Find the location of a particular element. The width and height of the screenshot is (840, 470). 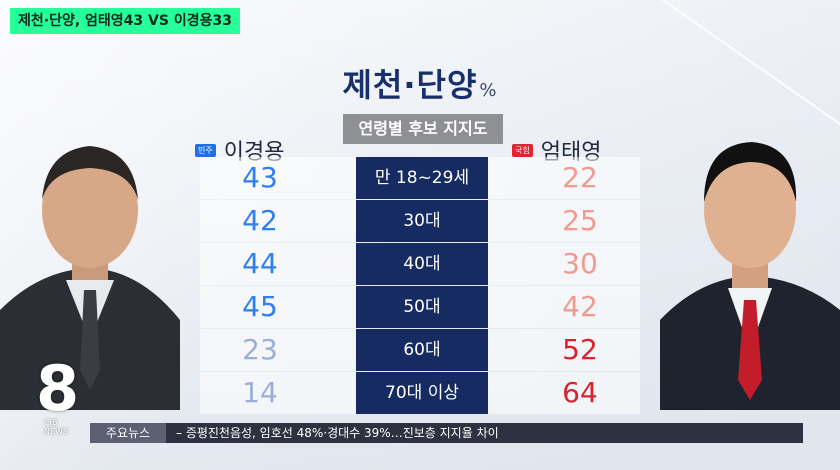

left-value: 14 is located at coordinates (260, 392).